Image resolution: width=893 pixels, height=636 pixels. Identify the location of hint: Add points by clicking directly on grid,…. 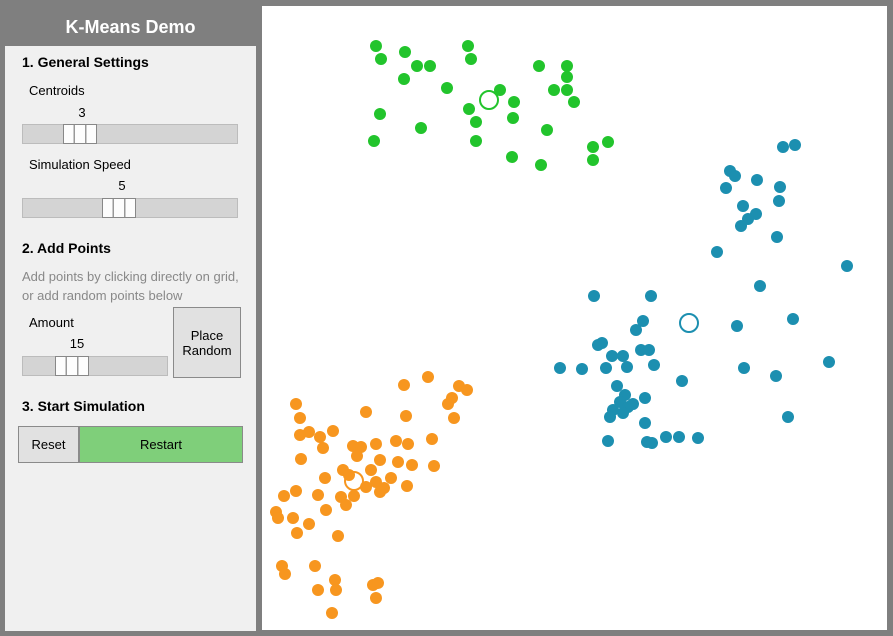
(130, 286).